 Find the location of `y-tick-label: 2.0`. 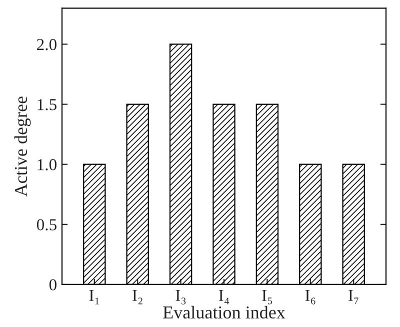

y-tick-label: 2.0 is located at coordinates (47, 44).